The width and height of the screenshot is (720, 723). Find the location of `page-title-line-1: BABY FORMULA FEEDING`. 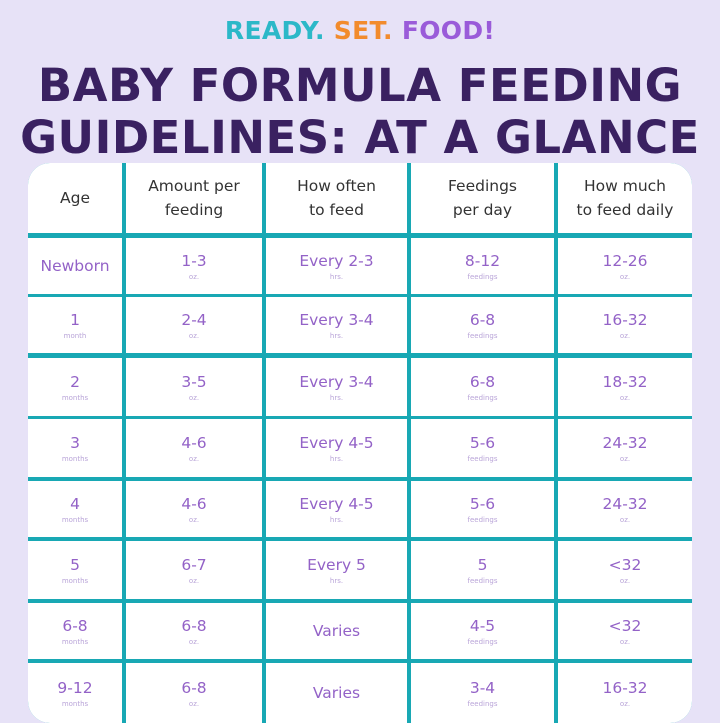

page-title-line-1: BABY FORMULA FEEDING is located at coordinates (360, 85).